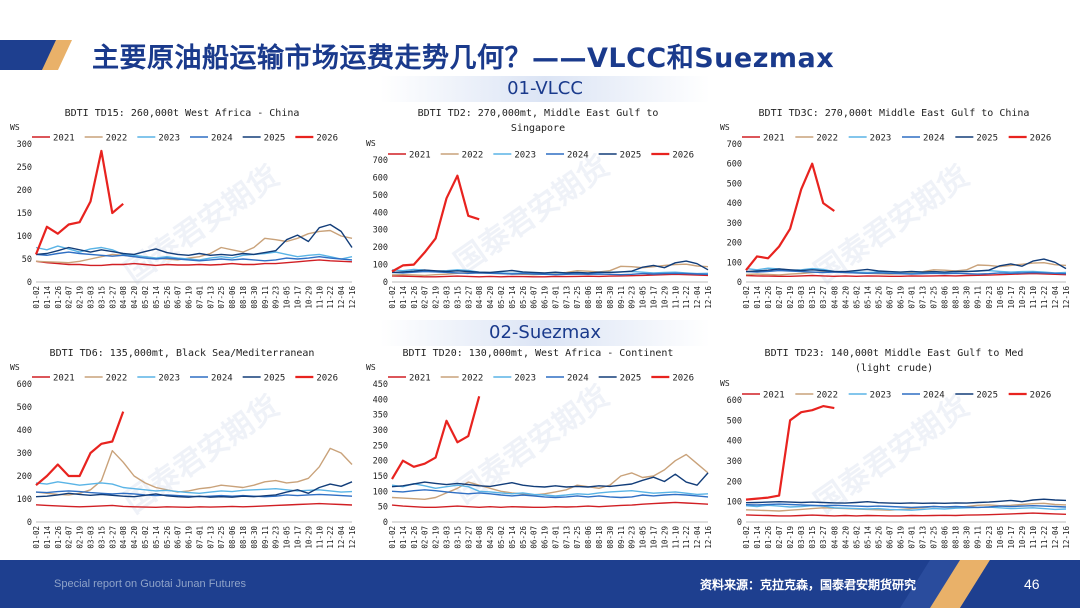 Image resolution: width=1080 pixels, height=608 pixels. I want to click on chart-title: BDTI TD15: 260,000t West Africa - China, so click(182, 113).